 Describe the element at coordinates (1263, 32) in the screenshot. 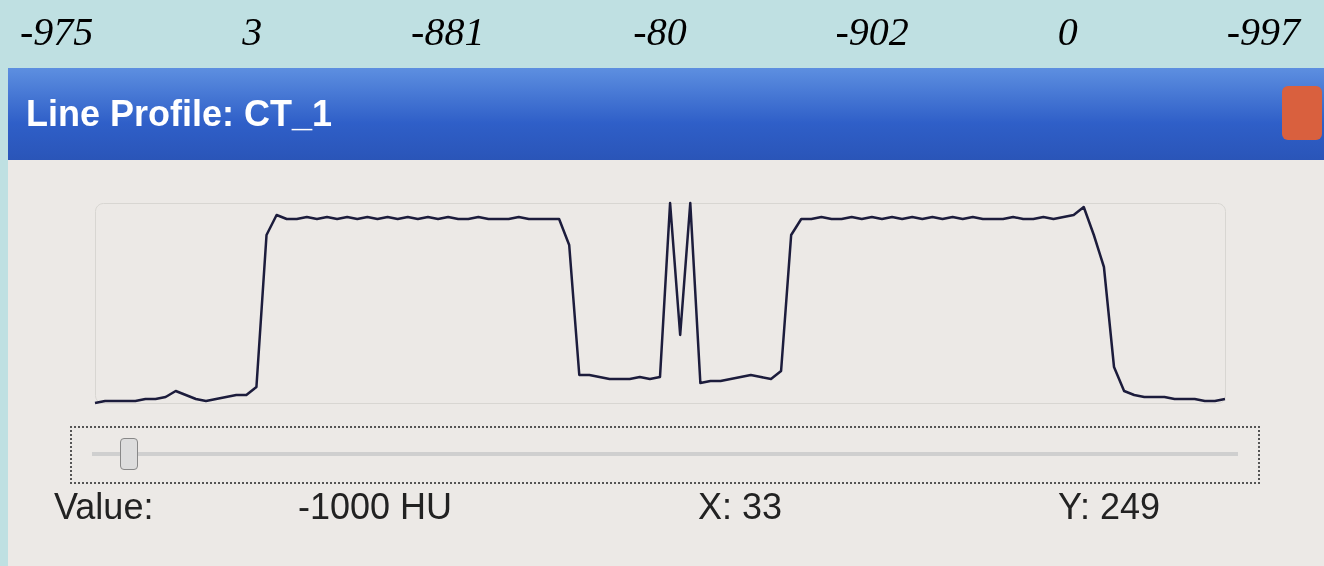

I see `text: -997` at that location.